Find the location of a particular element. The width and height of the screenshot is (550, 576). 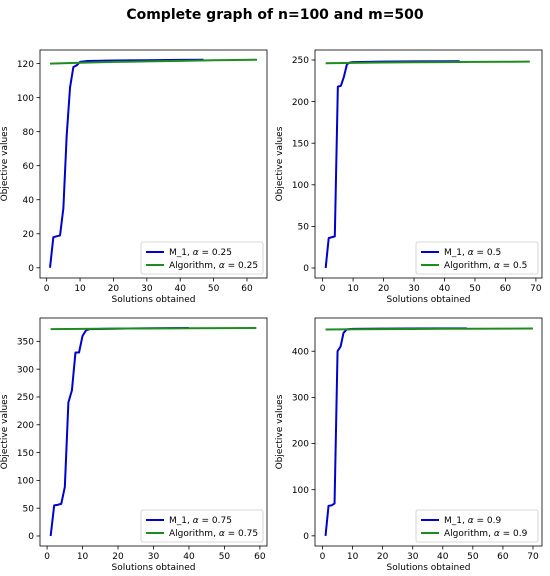

legend-label-m1: M_1, α = 0.75 is located at coordinates (200, 521).